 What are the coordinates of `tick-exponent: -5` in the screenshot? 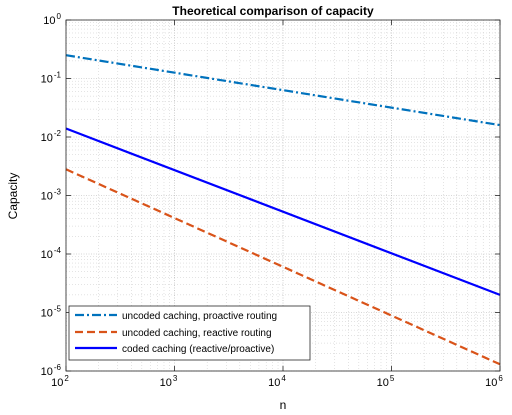 It's located at (58, 309).